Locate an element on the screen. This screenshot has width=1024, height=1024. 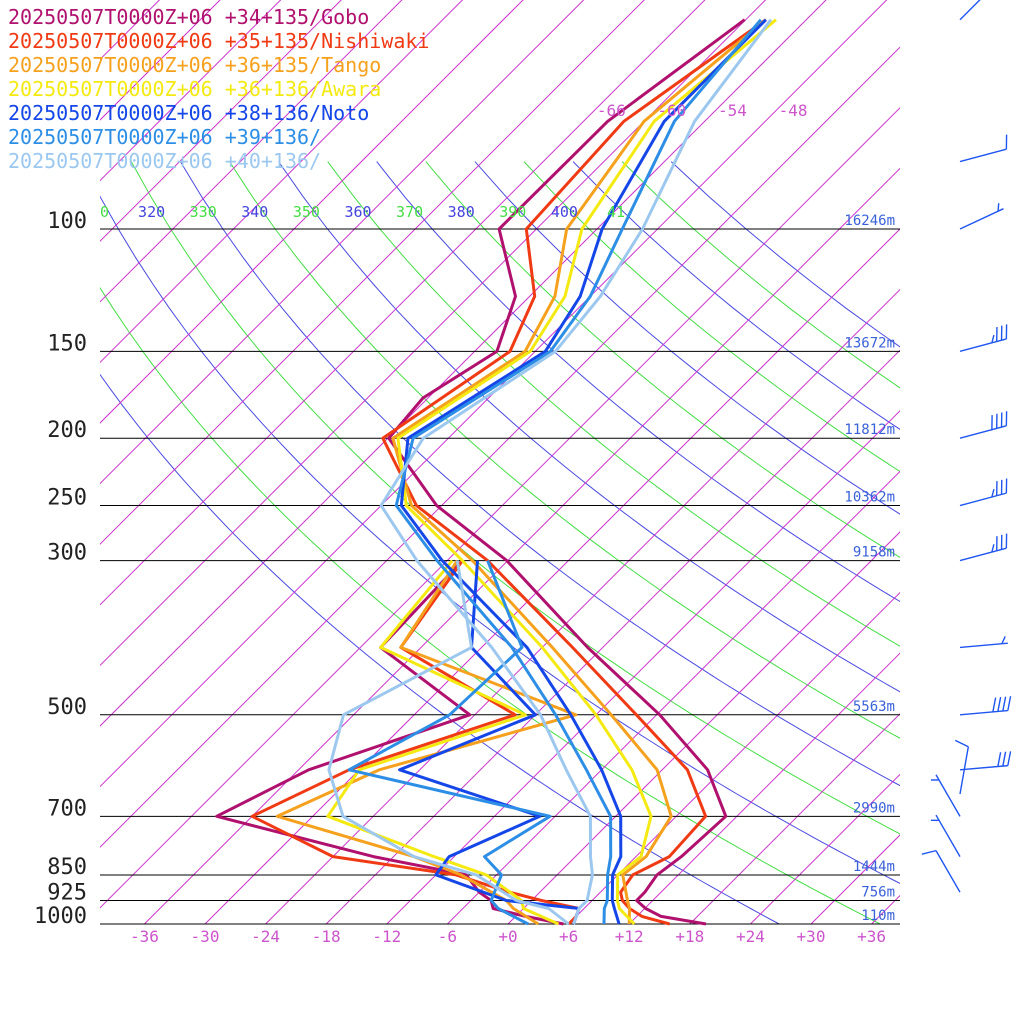
temperature-tick-label: +12 is located at coordinates (629, 936).